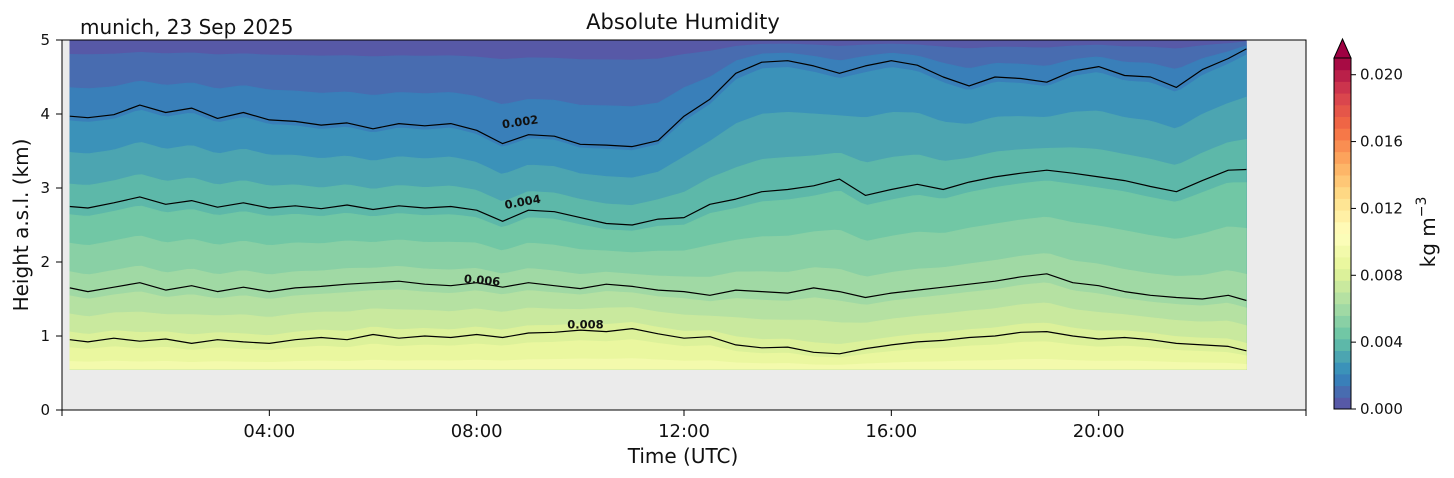 This screenshot has height=478, width=1454. Describe the element at coordinates (477, 431) in the screenshot. I see `x-tick-label: 08:00` at that location.